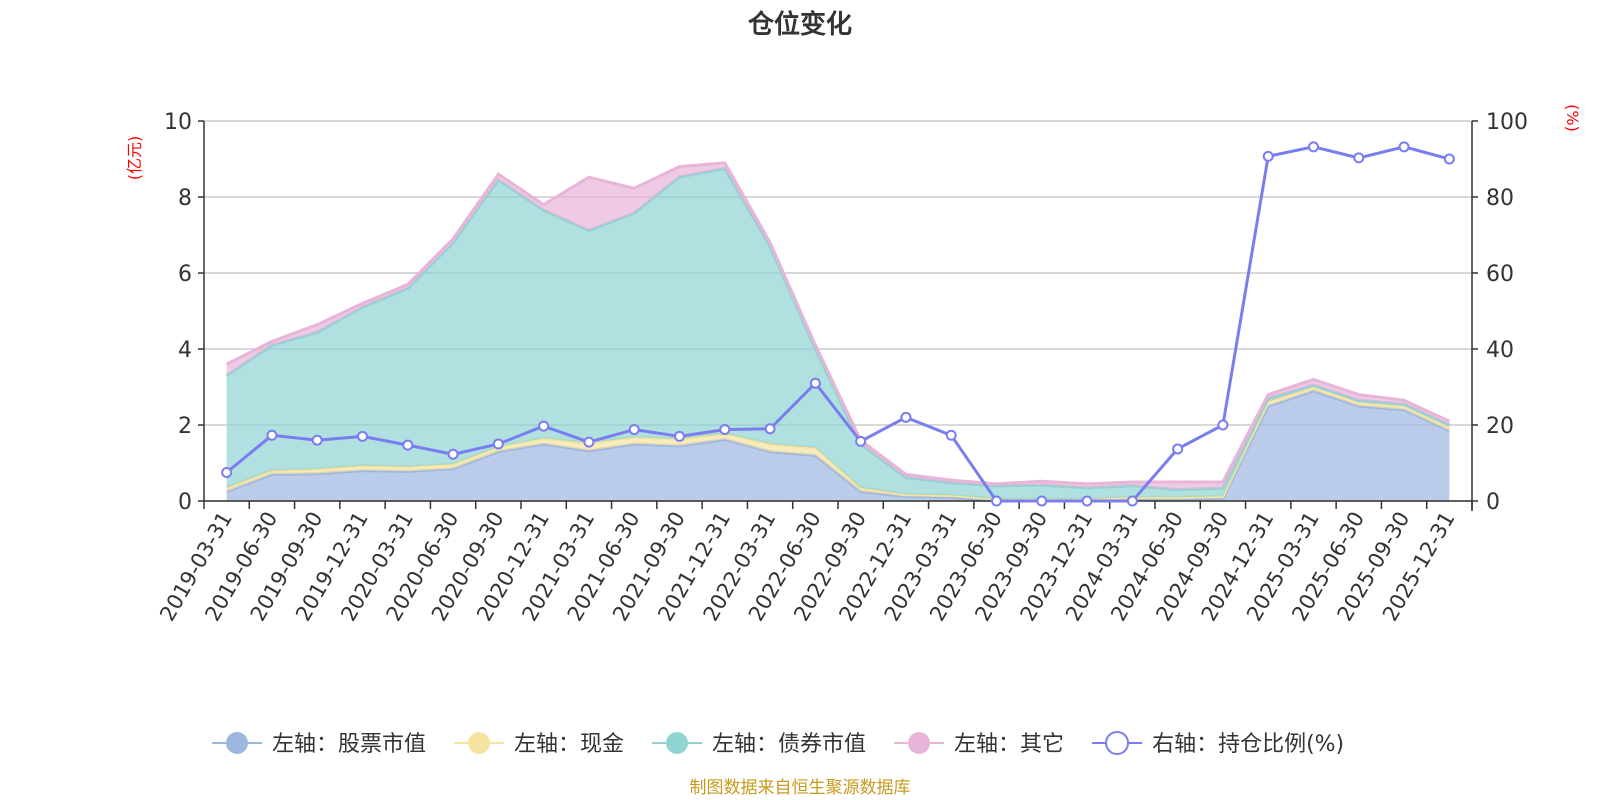 The width and height of the screenshot is (1600, 800). Describe the element at coordinates (799, 24) in the screenshot. I see `chart-title: 仓位变化` at that location.